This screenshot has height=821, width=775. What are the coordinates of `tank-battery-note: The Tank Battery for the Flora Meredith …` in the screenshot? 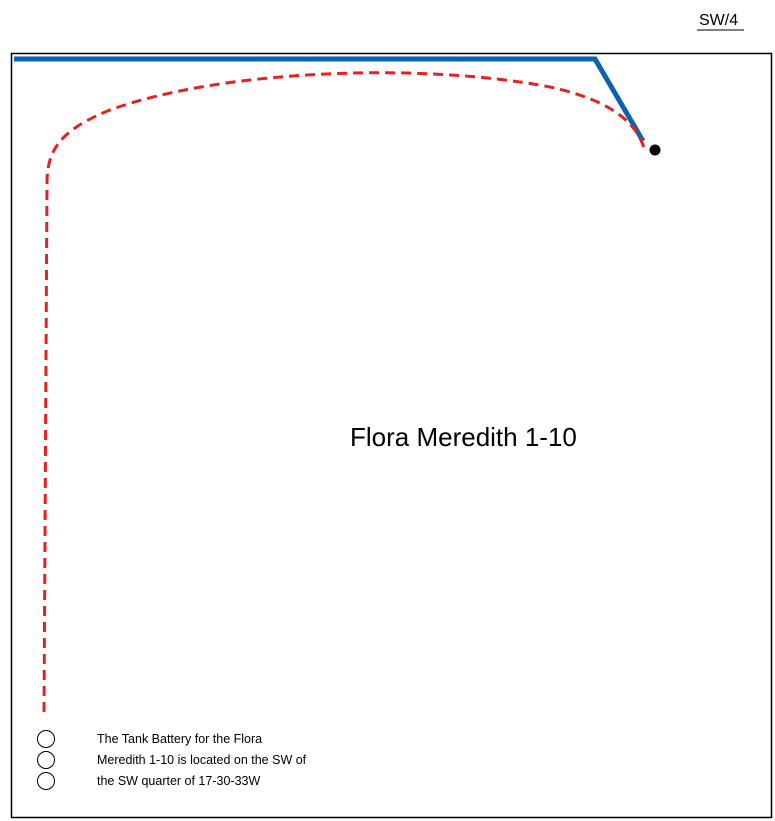 It's located at (202, 760).